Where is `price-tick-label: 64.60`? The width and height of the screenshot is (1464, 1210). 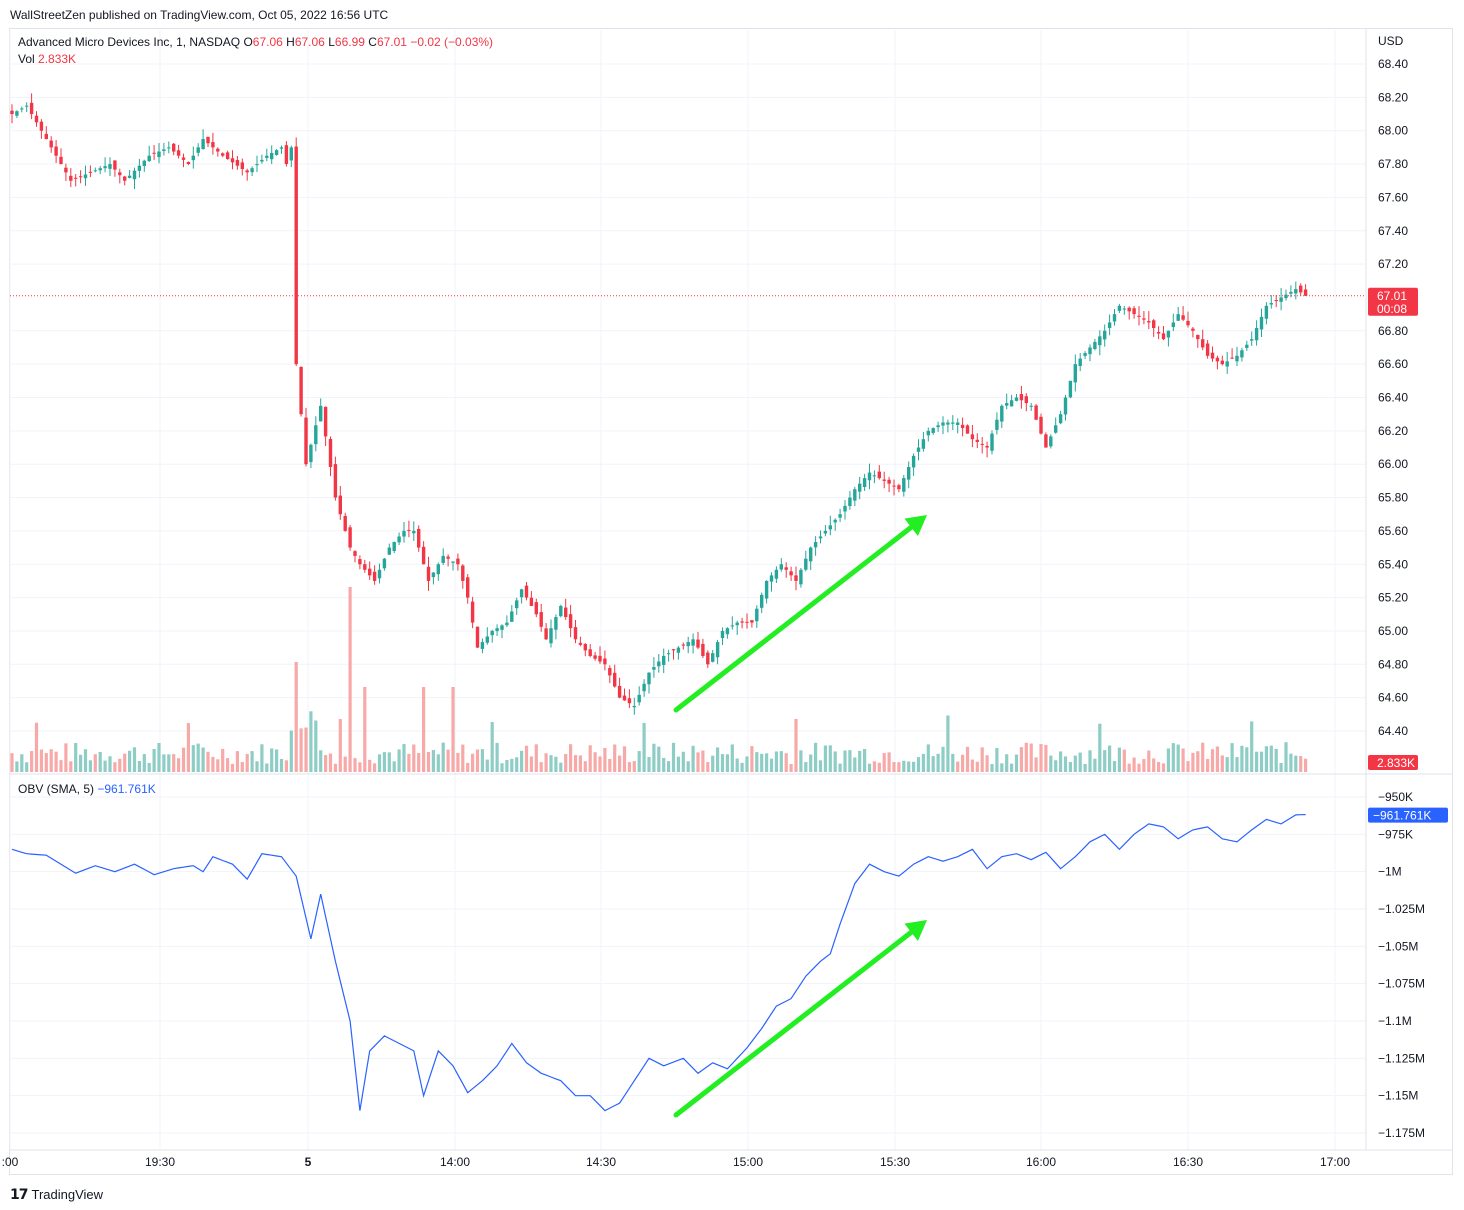 price-tick-label: 64.60 is located at coordinates (1393, 698).